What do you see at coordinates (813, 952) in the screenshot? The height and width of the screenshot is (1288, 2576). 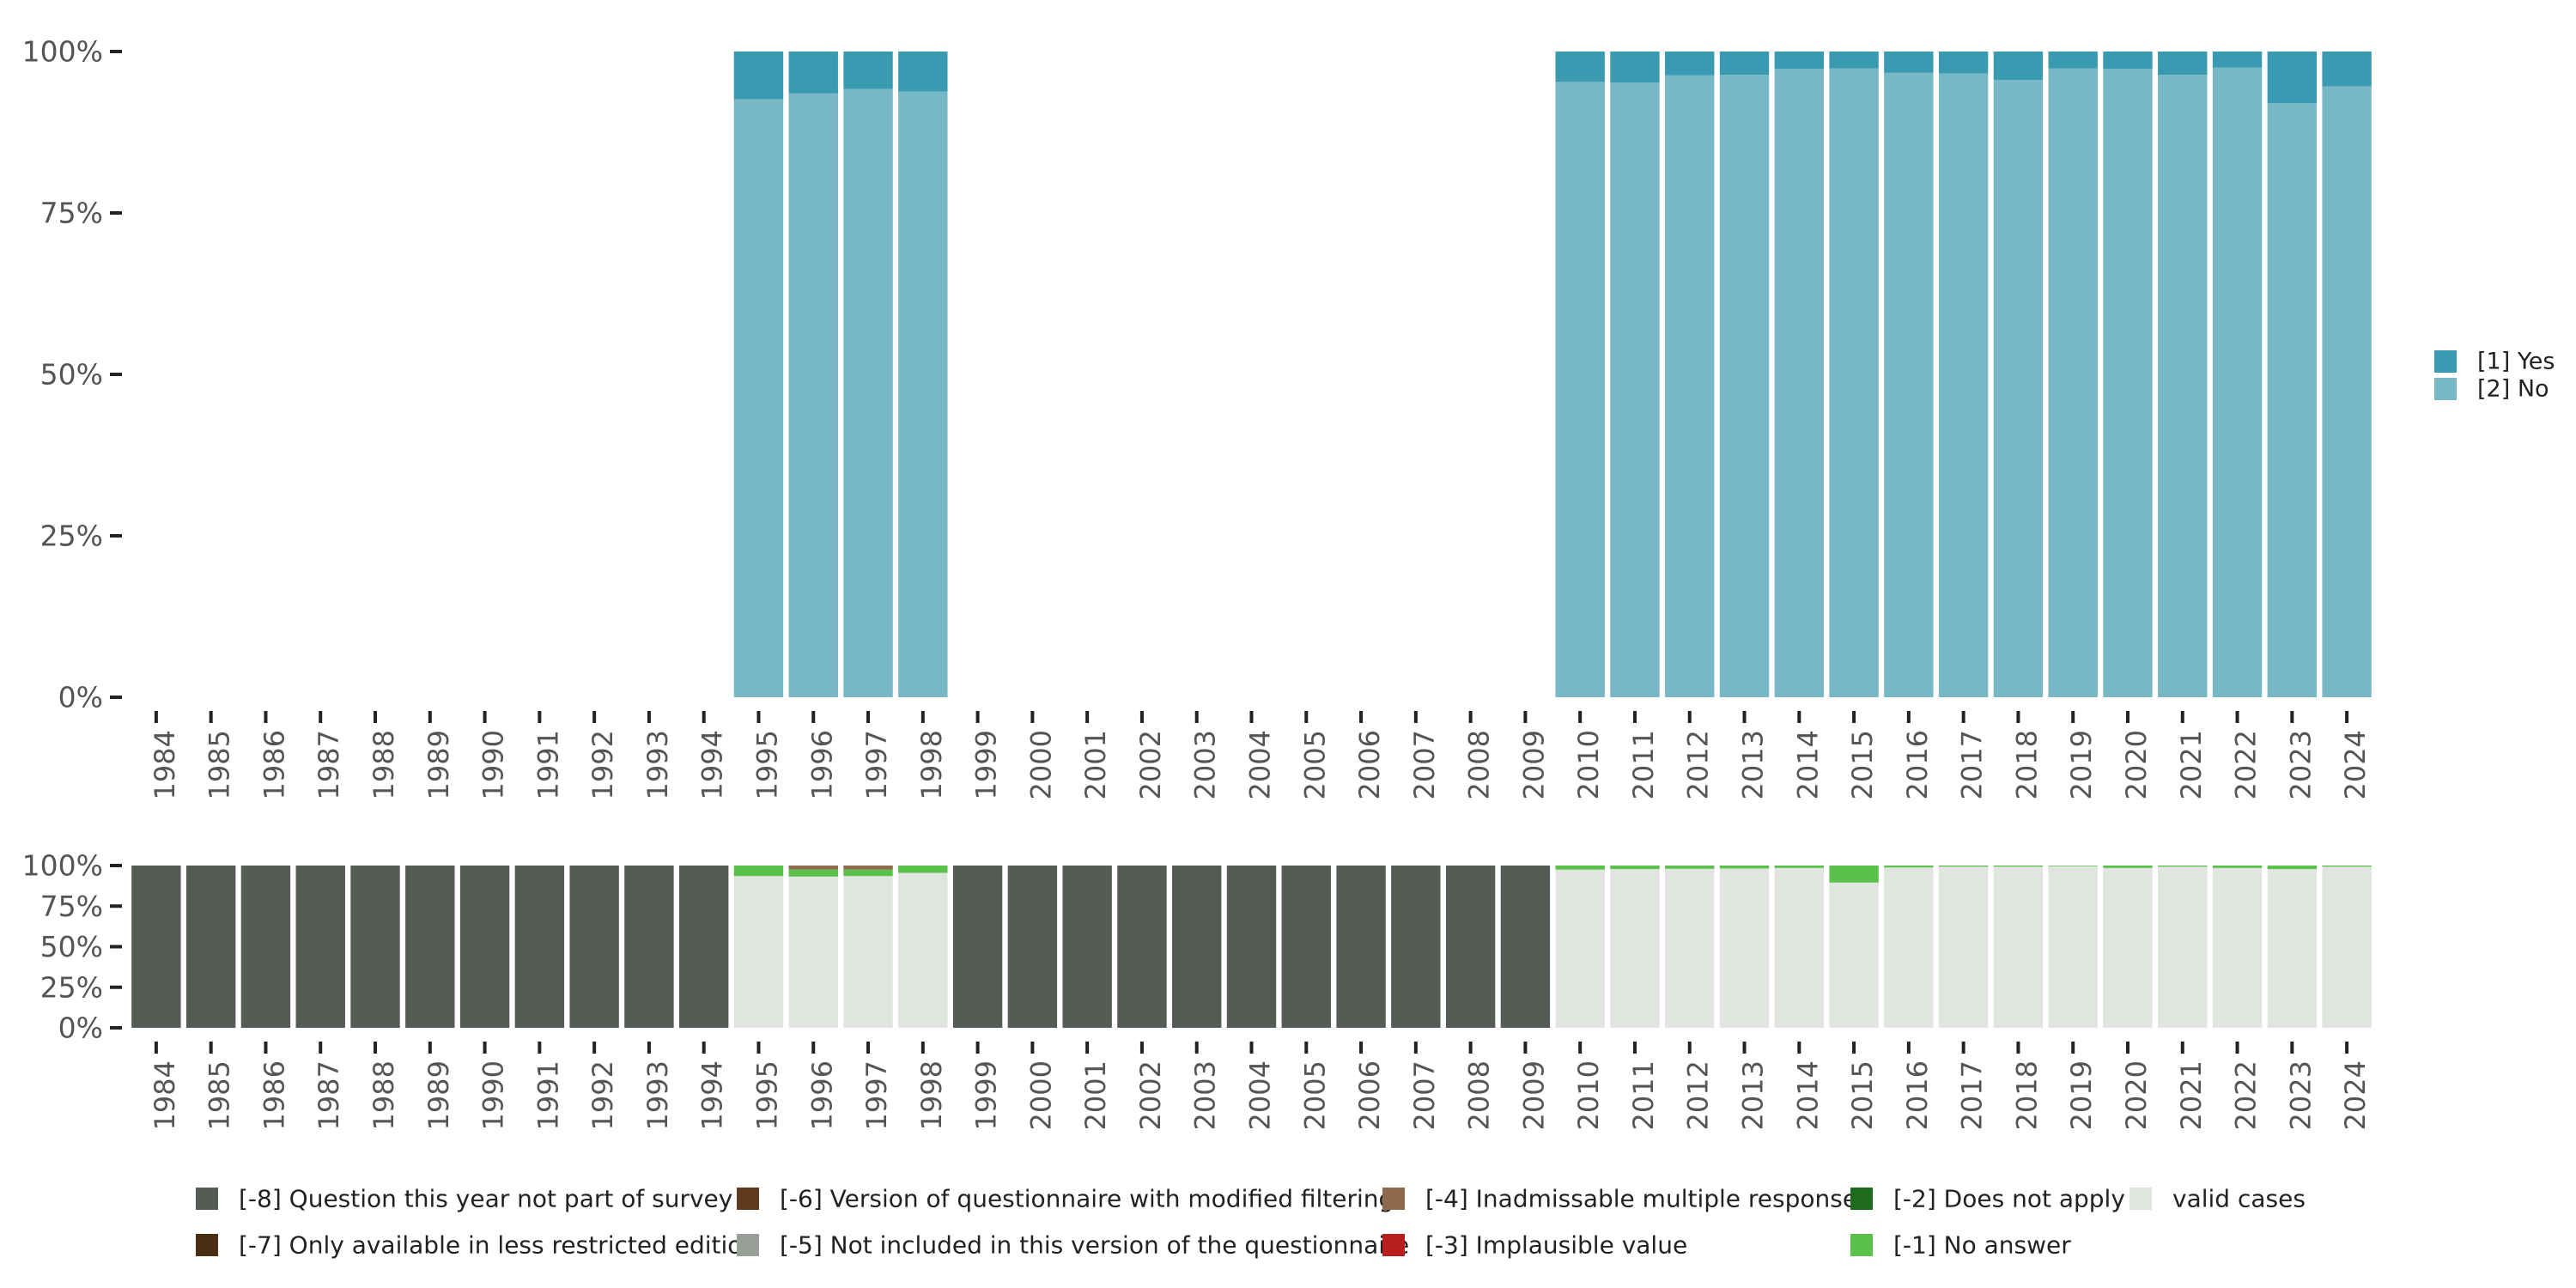 I see `bar-valid-cases-1996` at bounding box center [813, 952].